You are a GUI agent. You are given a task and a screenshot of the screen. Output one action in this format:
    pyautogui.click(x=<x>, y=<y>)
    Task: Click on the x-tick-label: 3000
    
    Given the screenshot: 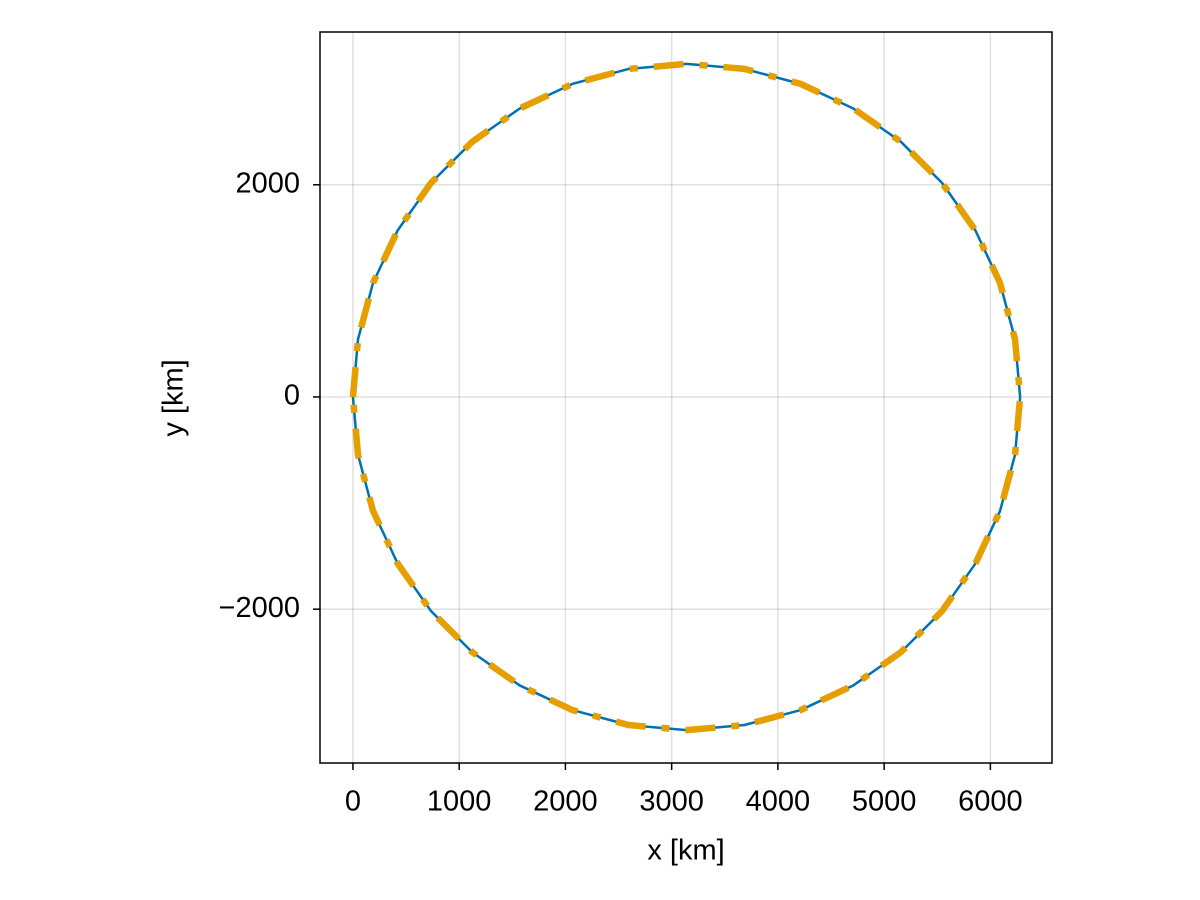 What is the action you would take?
    pyautogui.click(x=671, y=802)
    